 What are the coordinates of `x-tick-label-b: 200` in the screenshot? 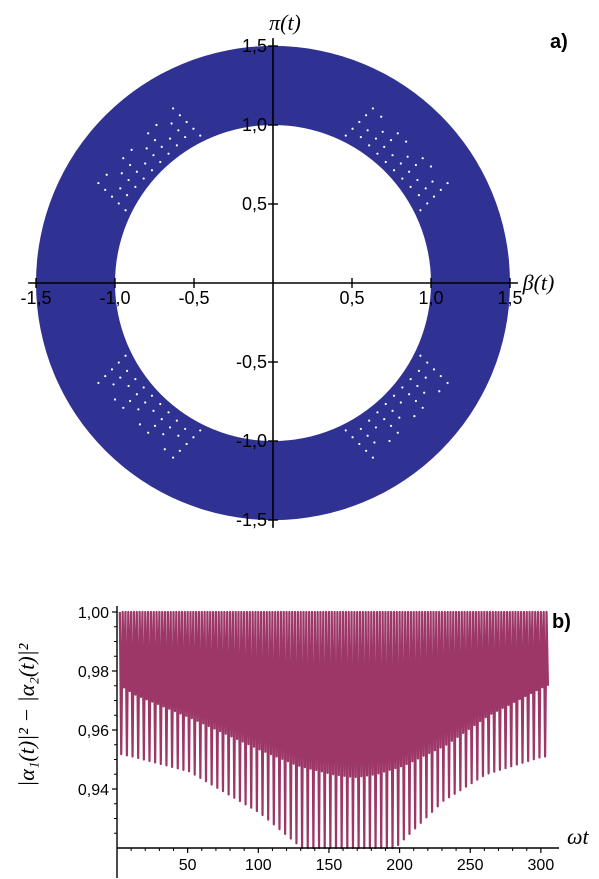 It's located at (399, 865).